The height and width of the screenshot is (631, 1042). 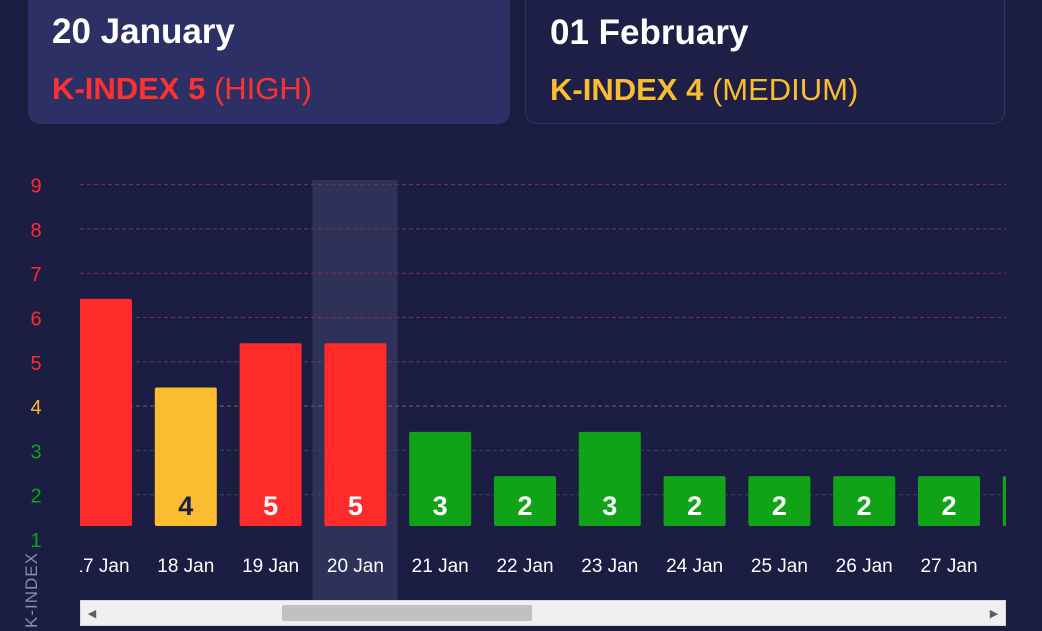 What do you see at coordinates (785, 89) in the screenshot?
I see `card-kindex-level: (MEDIUM)` at bounding box center [785, 89].